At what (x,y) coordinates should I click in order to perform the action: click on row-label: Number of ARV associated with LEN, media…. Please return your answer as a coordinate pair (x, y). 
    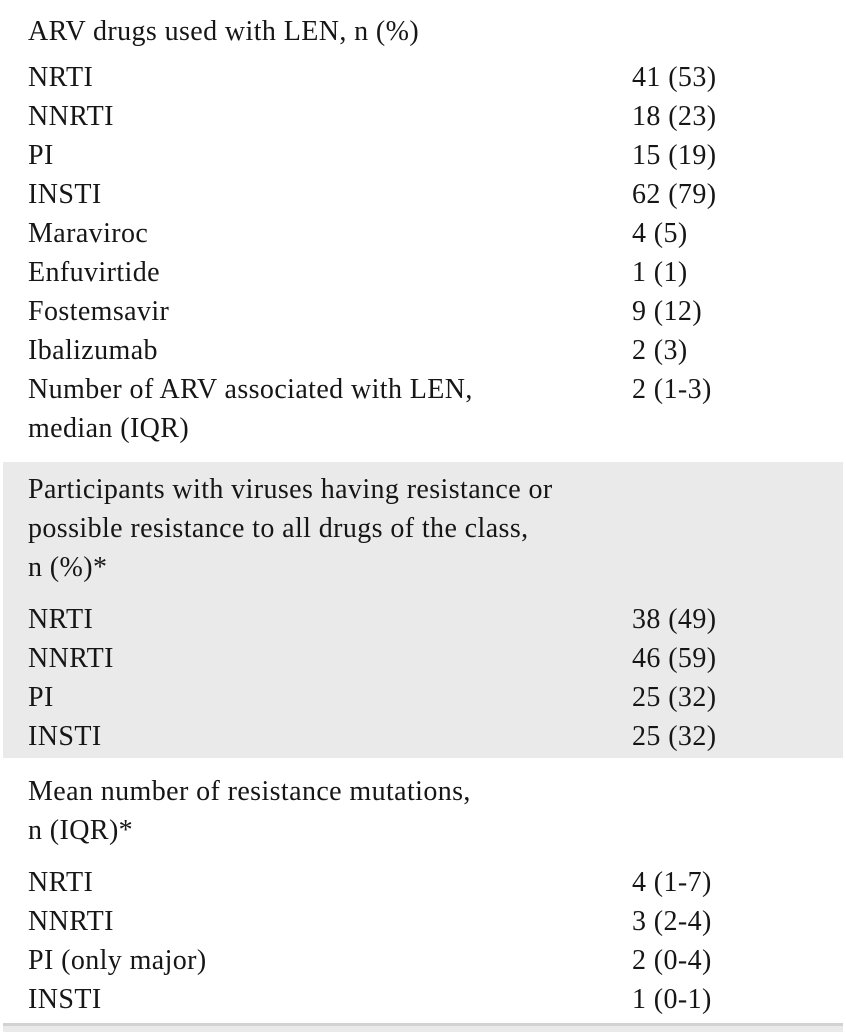
    Looking at the image, I should click on (250, 409).